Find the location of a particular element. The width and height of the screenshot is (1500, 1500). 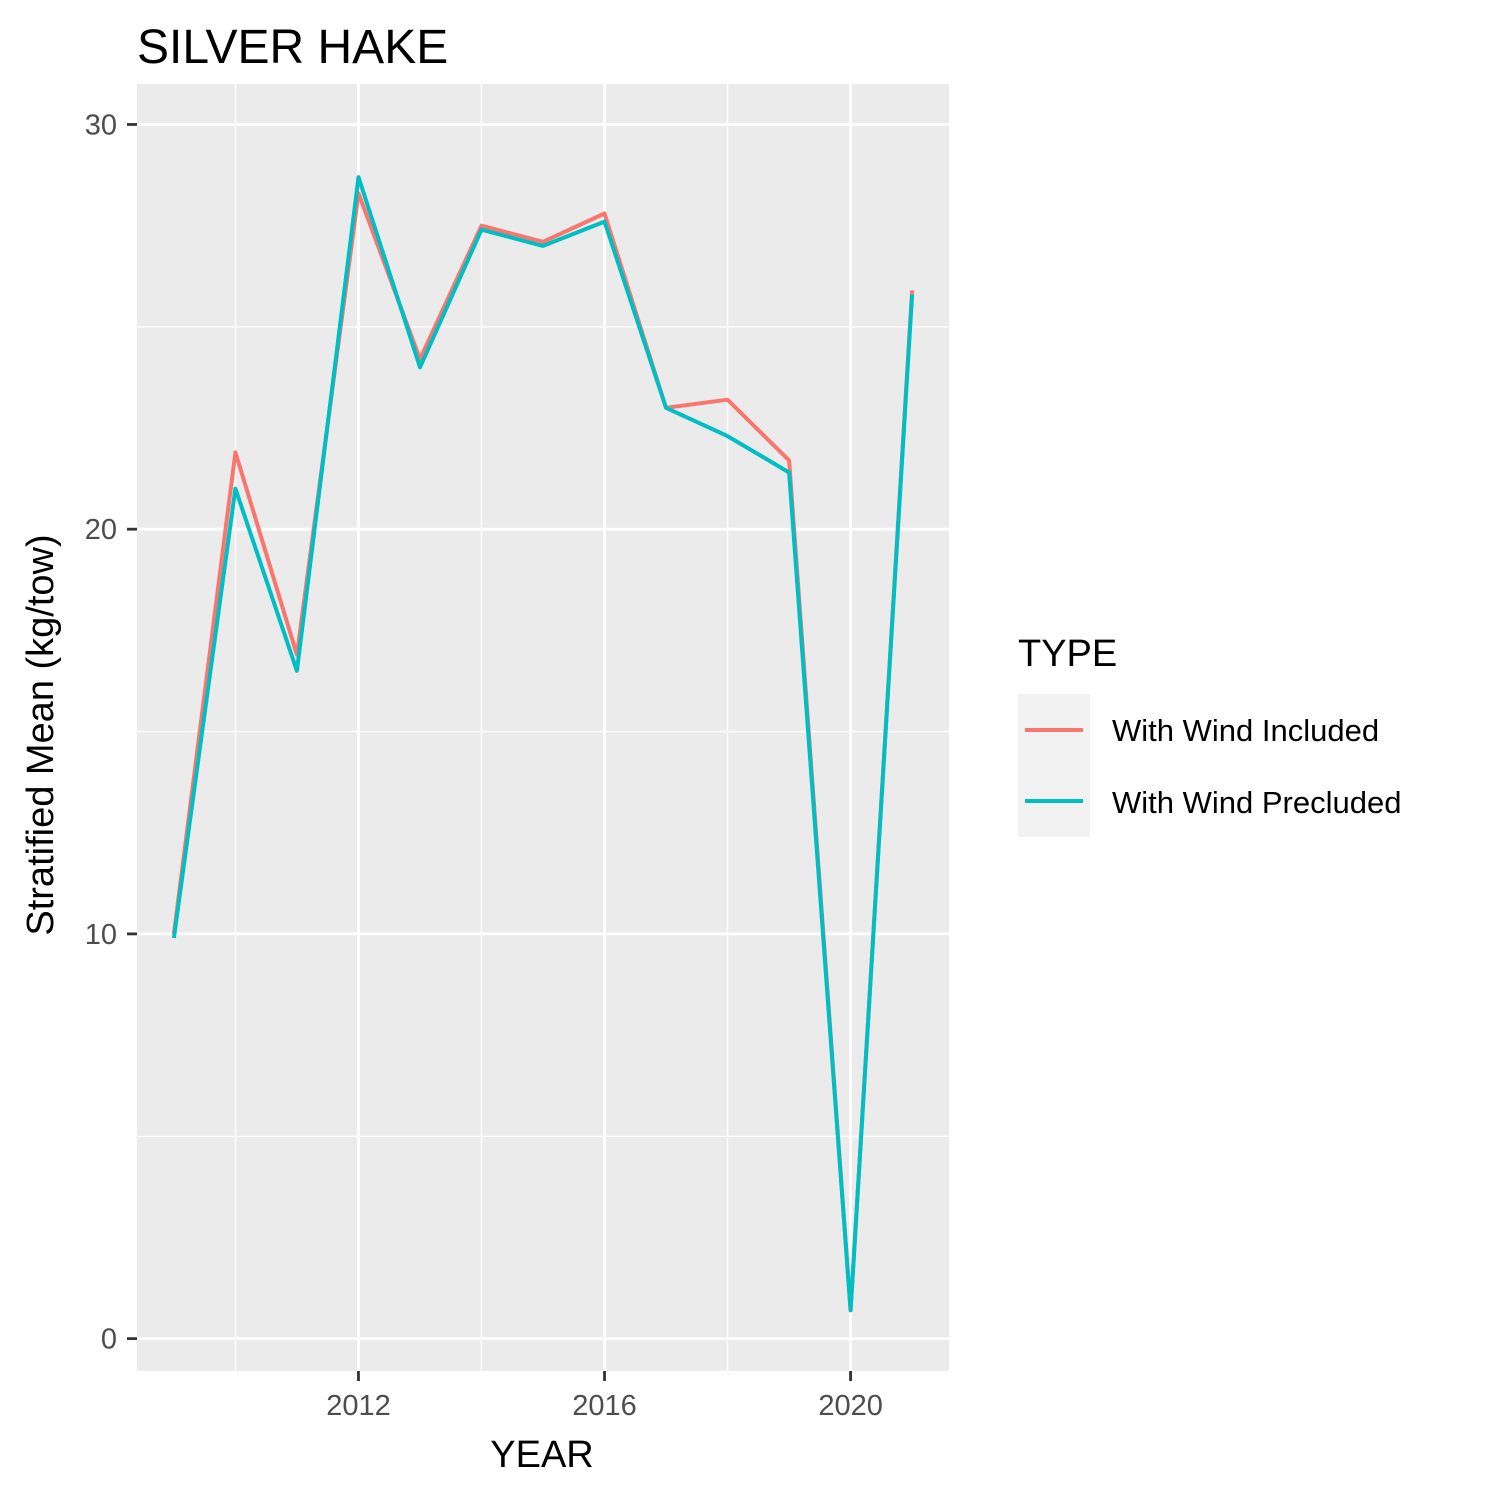

x-tick-label: 2016 is located at coordinates (604, 1406).